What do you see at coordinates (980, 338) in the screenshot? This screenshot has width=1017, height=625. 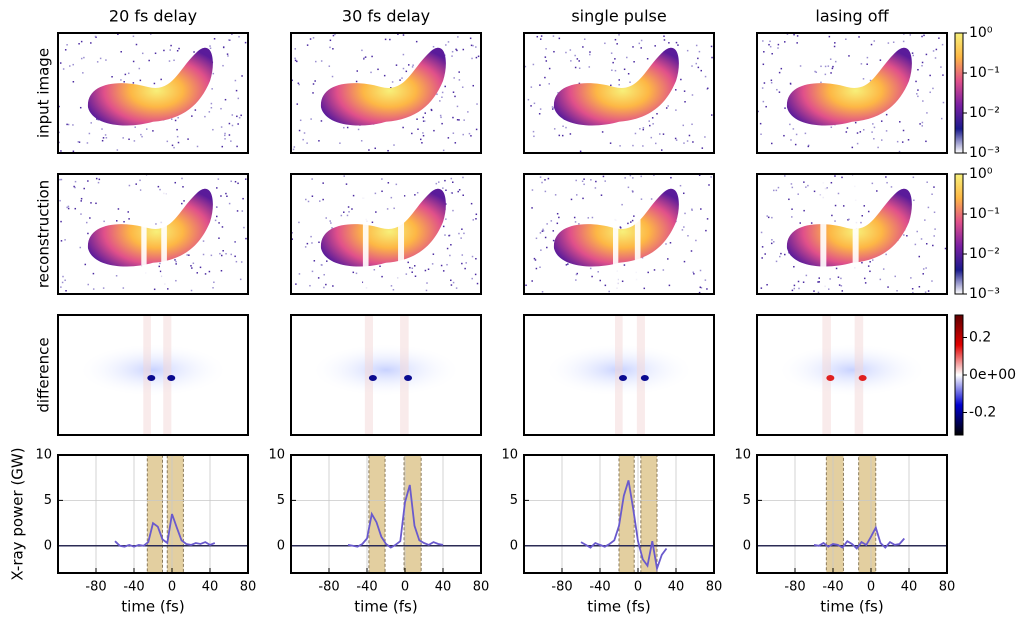 I see `colorbar-tick-label: 0.2` at bounding box center [980, 338].